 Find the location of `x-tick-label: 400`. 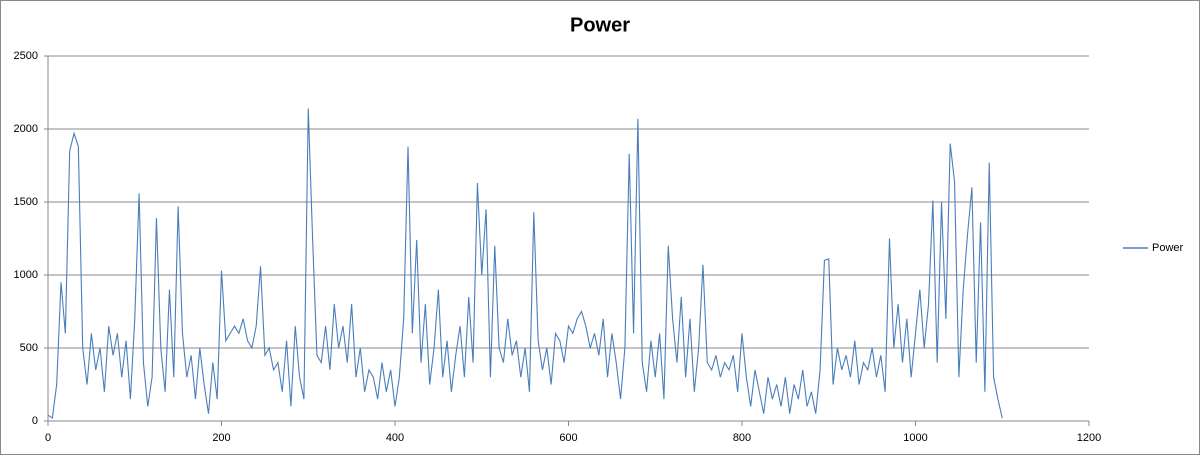

x-tick-label: 400 is located at coordinates (395, 438).